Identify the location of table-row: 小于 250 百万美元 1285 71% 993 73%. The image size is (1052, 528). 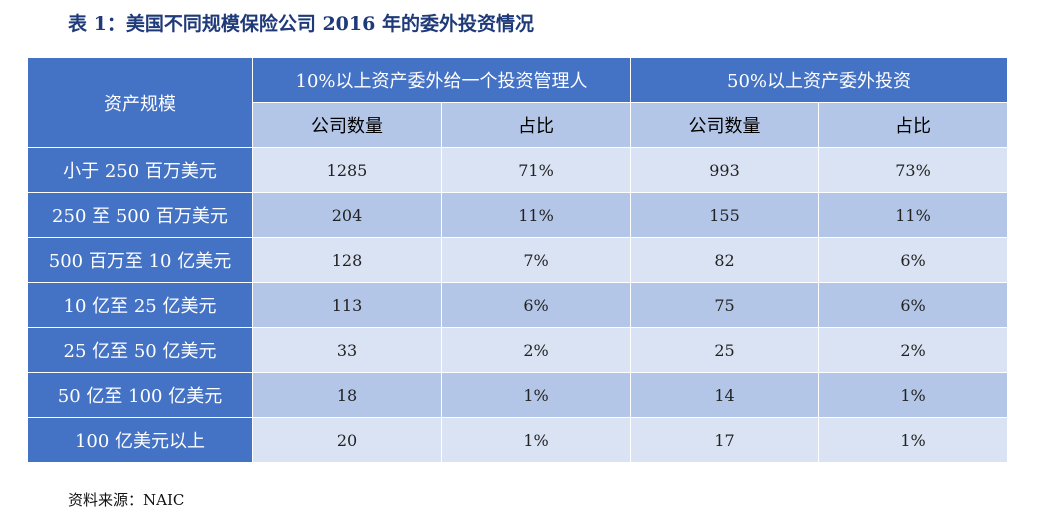
(518, 170).